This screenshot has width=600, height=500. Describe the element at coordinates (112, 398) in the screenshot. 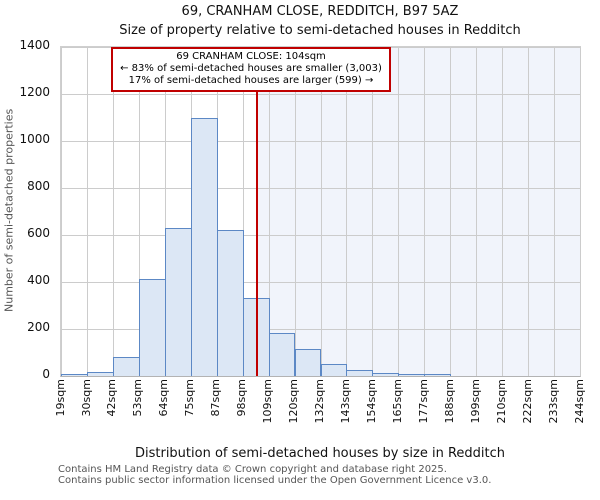

I see `x-tick-label: 42sqm` at that location.